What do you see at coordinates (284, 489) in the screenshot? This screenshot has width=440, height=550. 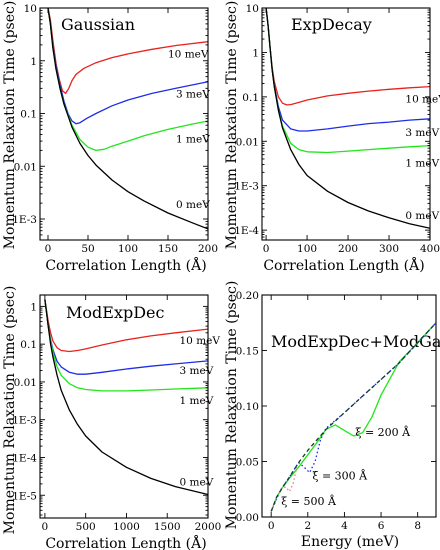 I see `panel-modexpdec-modgauss-series-2-line` at bounding box center [284, 489].